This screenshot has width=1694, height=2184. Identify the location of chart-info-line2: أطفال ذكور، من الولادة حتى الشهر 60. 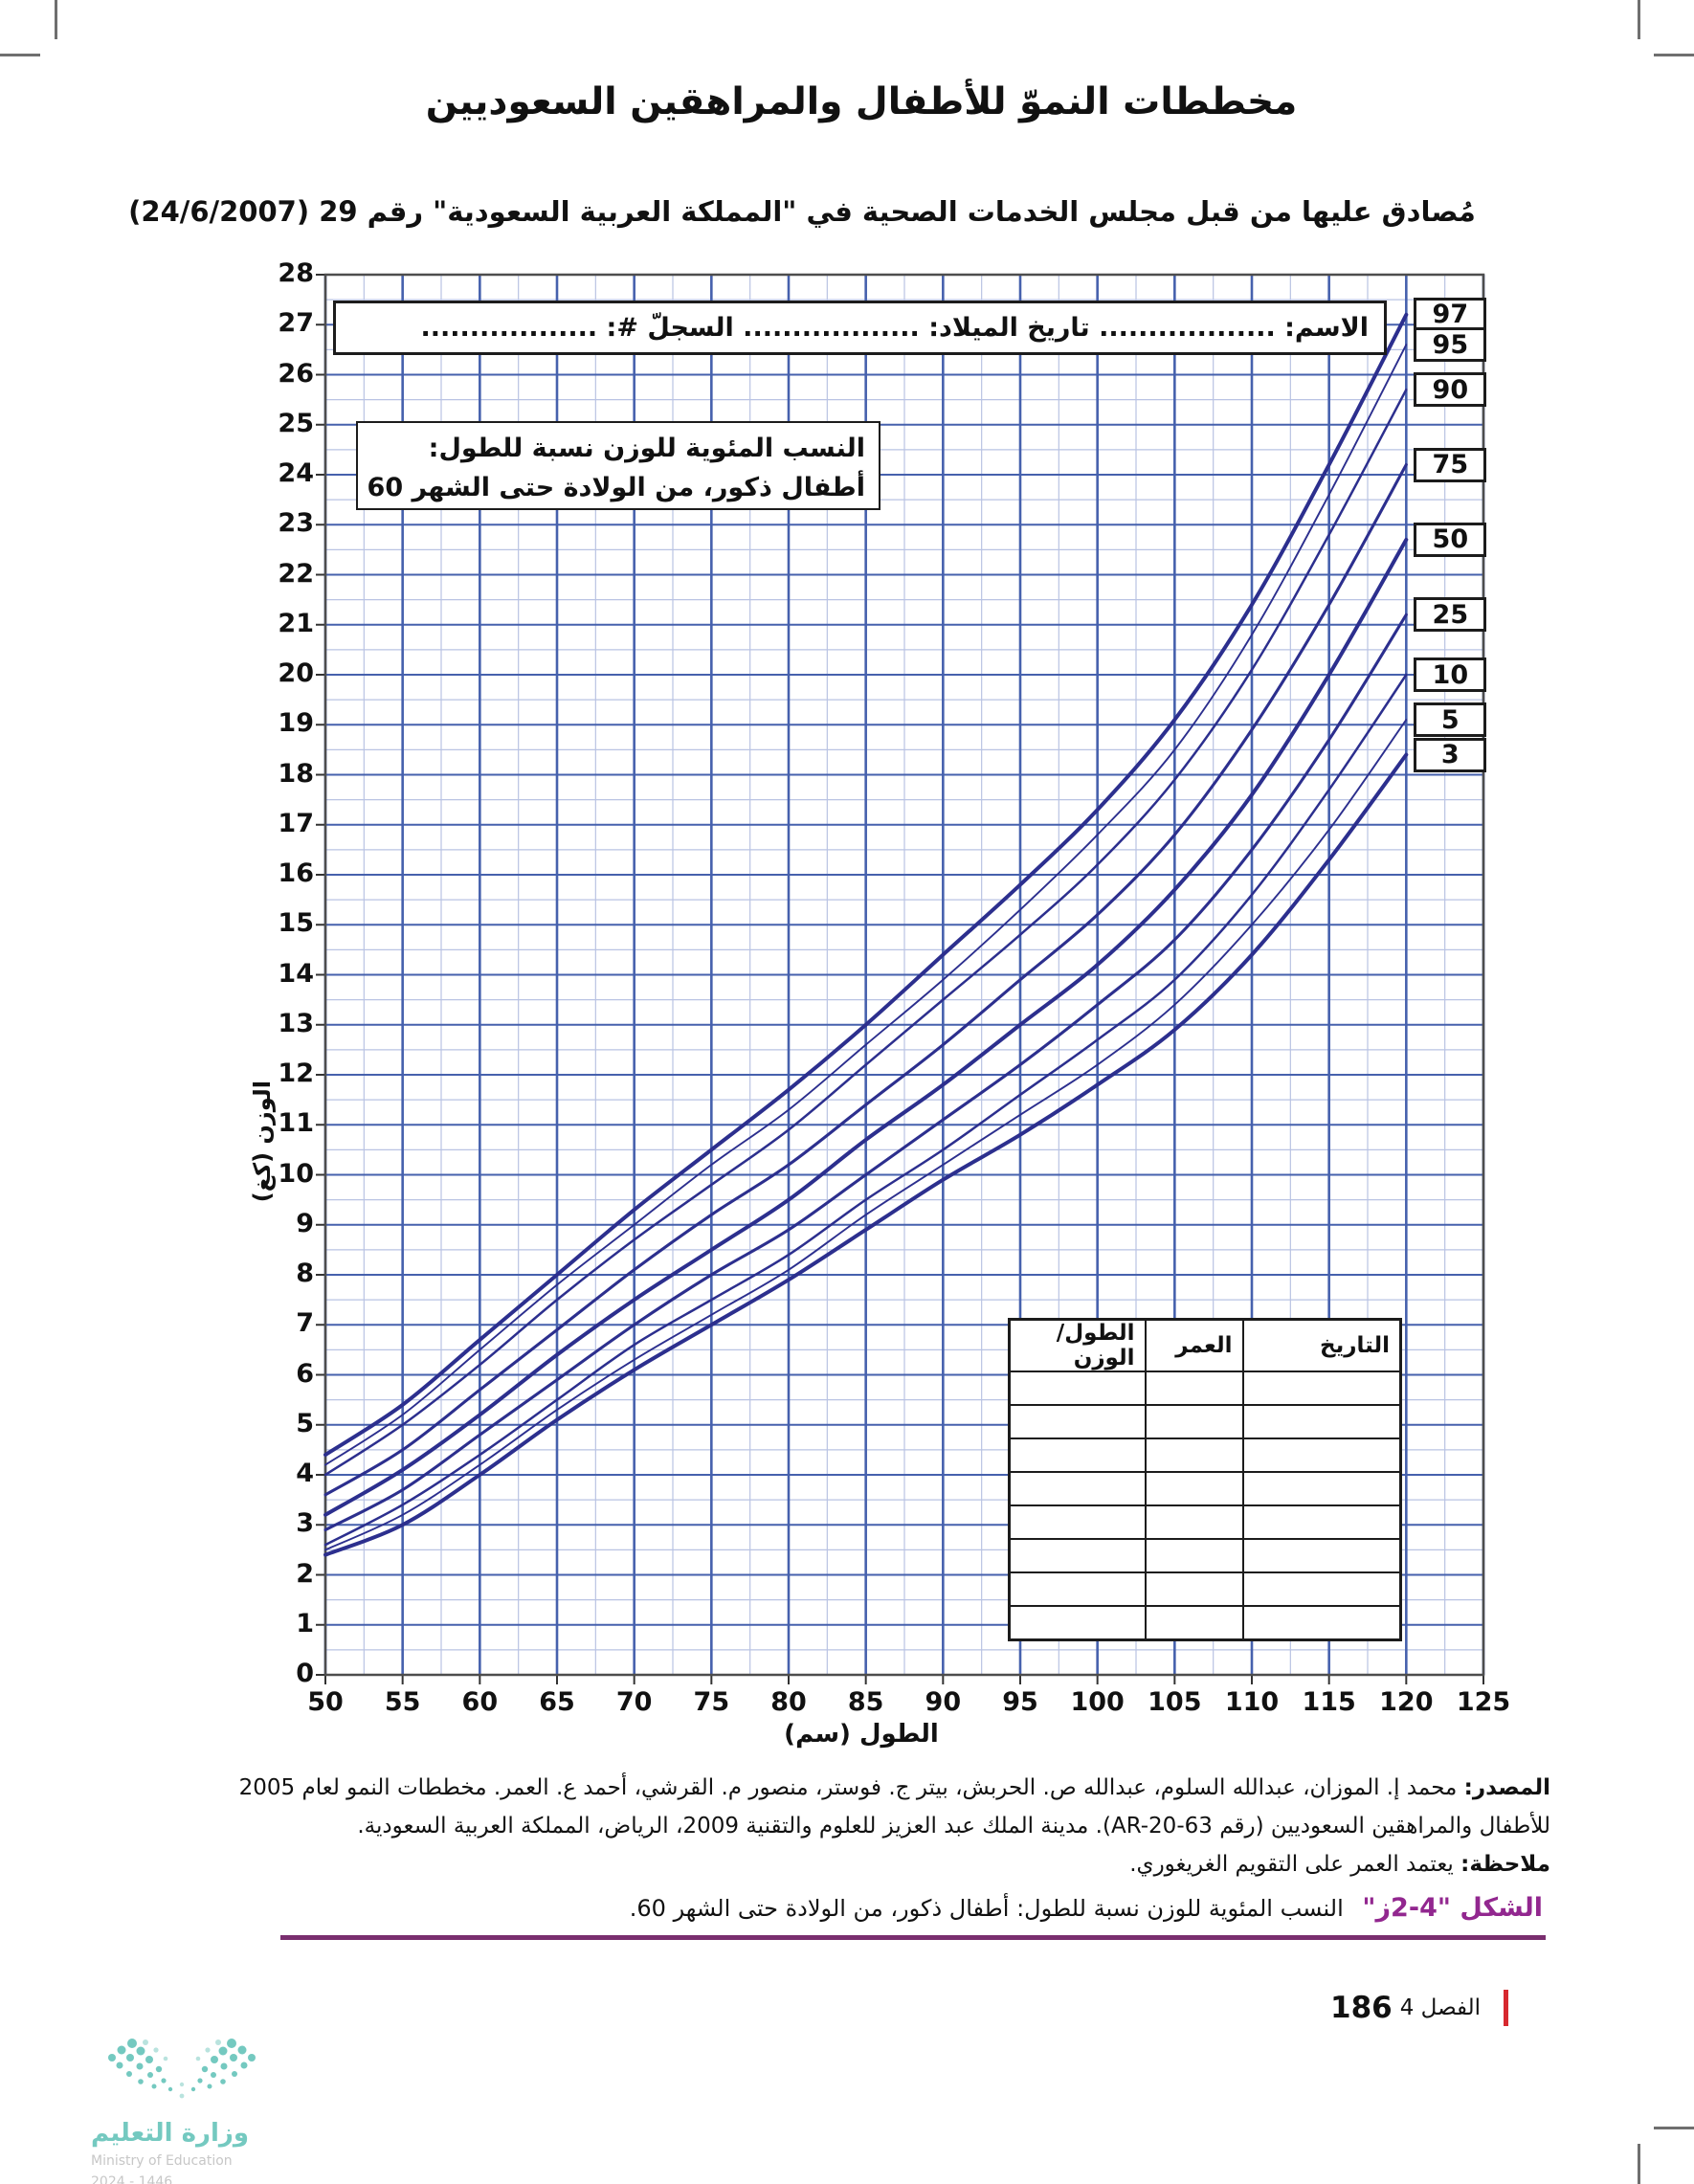
(616, 488).